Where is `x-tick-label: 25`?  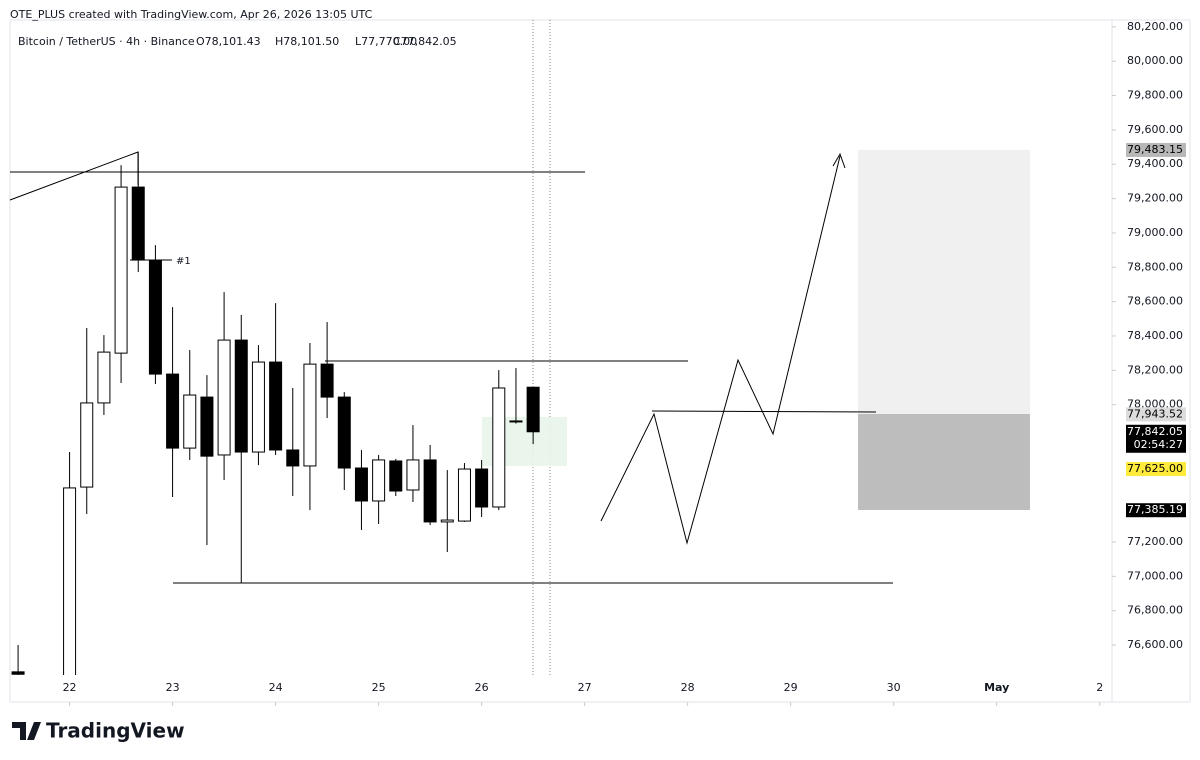 x-tick-label: 25 is located at coordinates (379, 687).